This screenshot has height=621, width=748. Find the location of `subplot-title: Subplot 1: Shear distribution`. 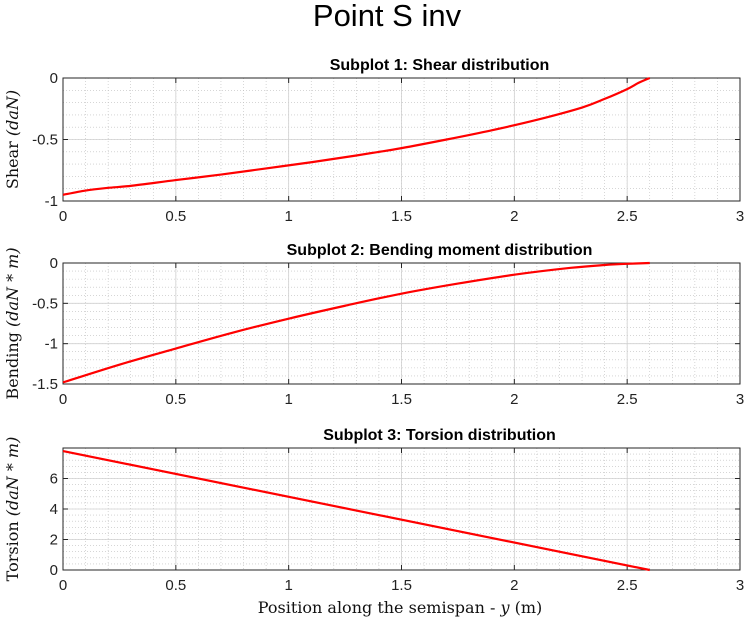

subplot-title: Subplot 1: Shear distribution is located at coordinates (440, 65).